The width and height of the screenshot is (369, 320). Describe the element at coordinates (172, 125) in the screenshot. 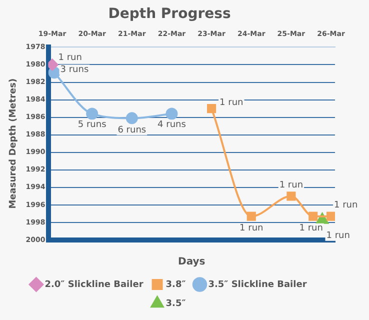

I see `annotation: 4 runs` at that location.